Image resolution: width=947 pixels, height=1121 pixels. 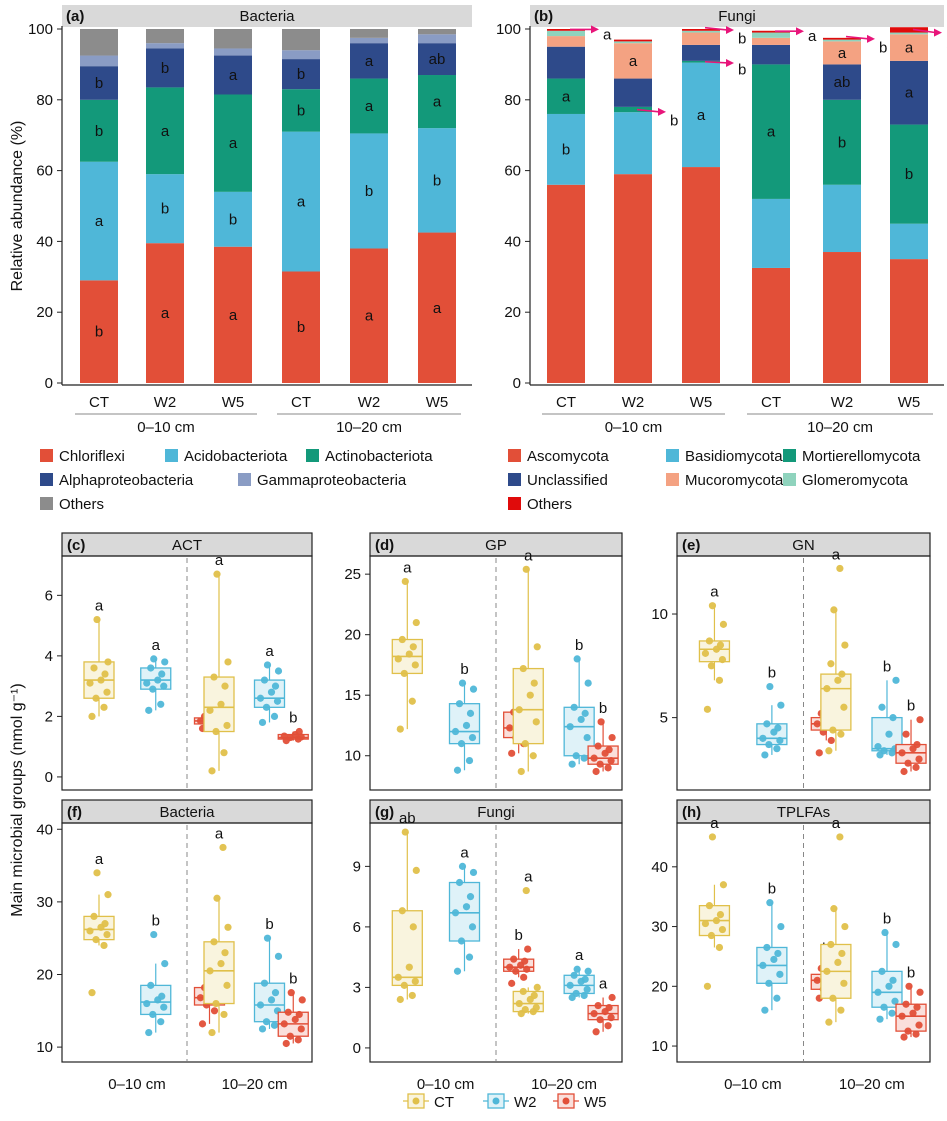 What do you see at coordinates (852, 456) in the screenshot?
I see `legend-item: Mortierellomycota` at bounding box center [852, 456].